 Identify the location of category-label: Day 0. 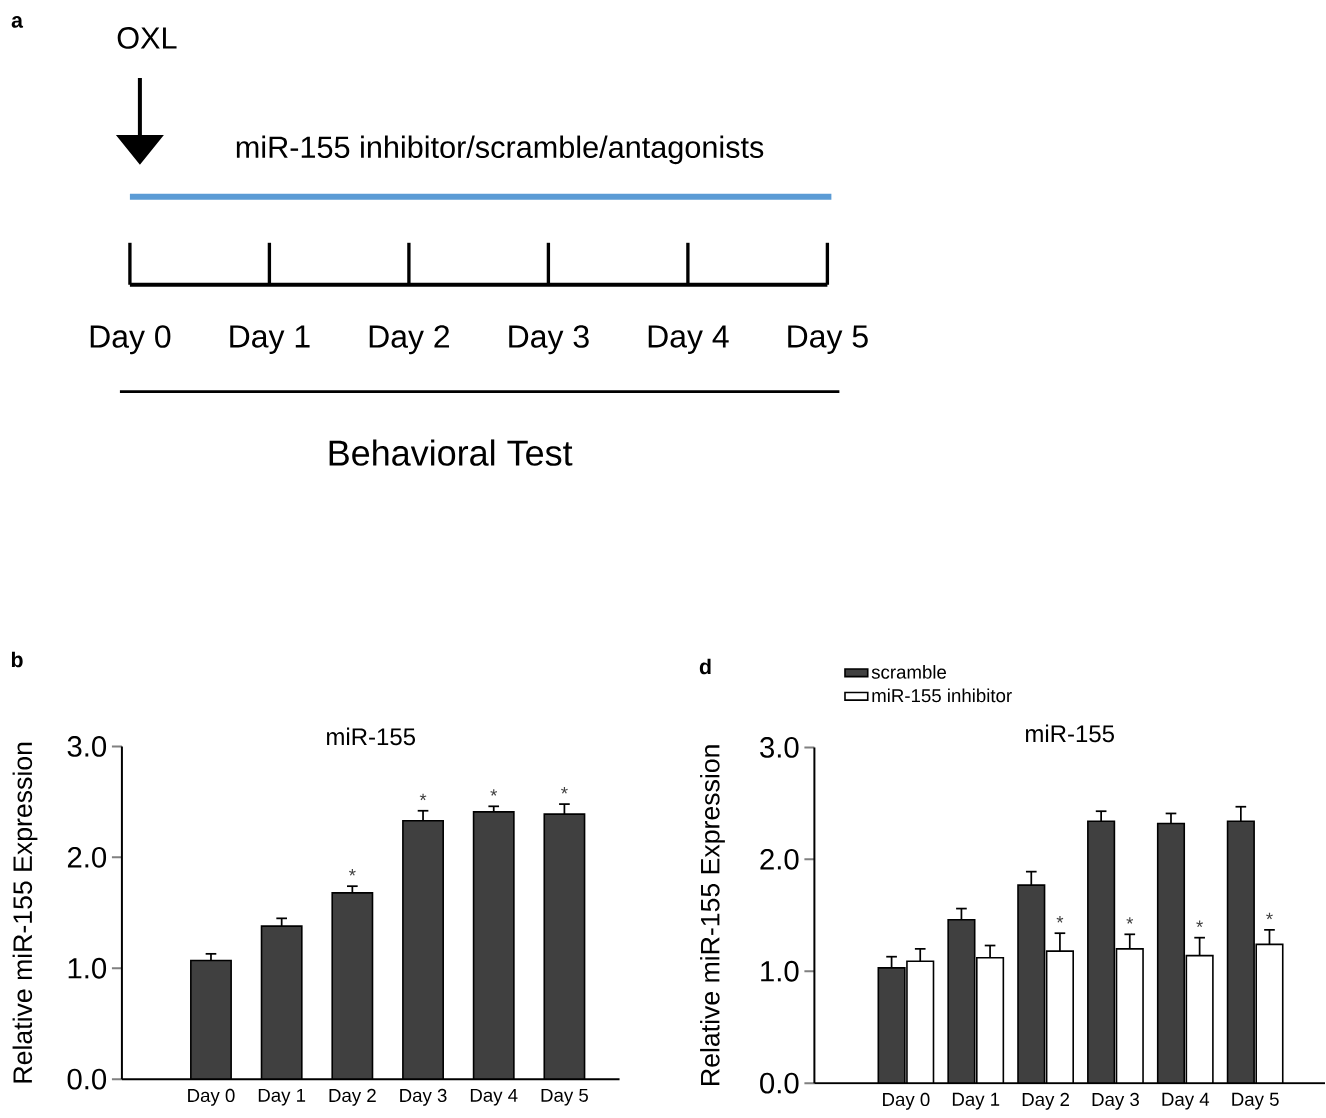
(130, 340).